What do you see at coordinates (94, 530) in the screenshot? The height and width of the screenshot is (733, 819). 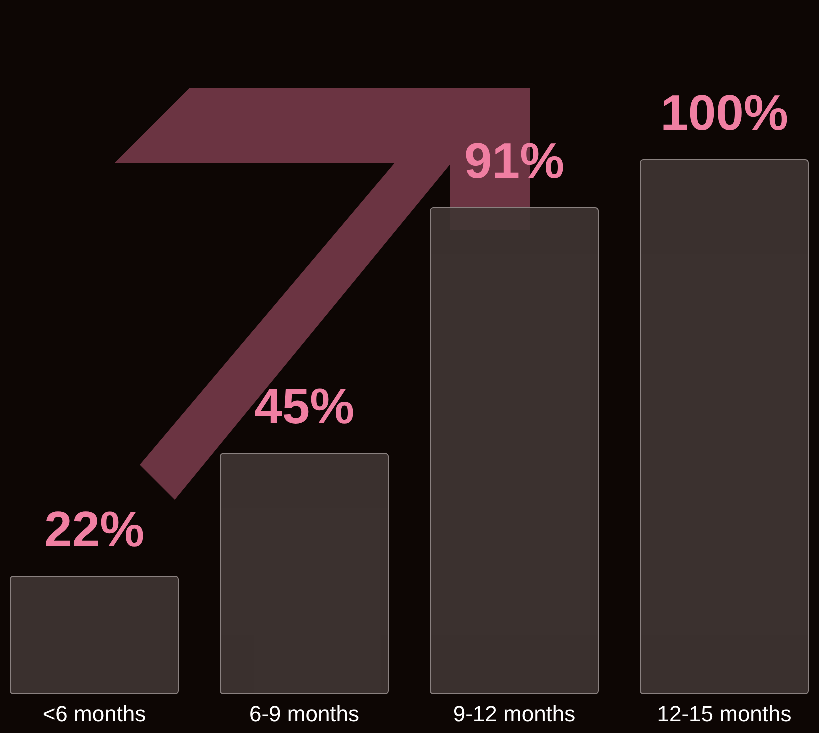 I see `data-label: 22%` at bounding box center [94, 530].